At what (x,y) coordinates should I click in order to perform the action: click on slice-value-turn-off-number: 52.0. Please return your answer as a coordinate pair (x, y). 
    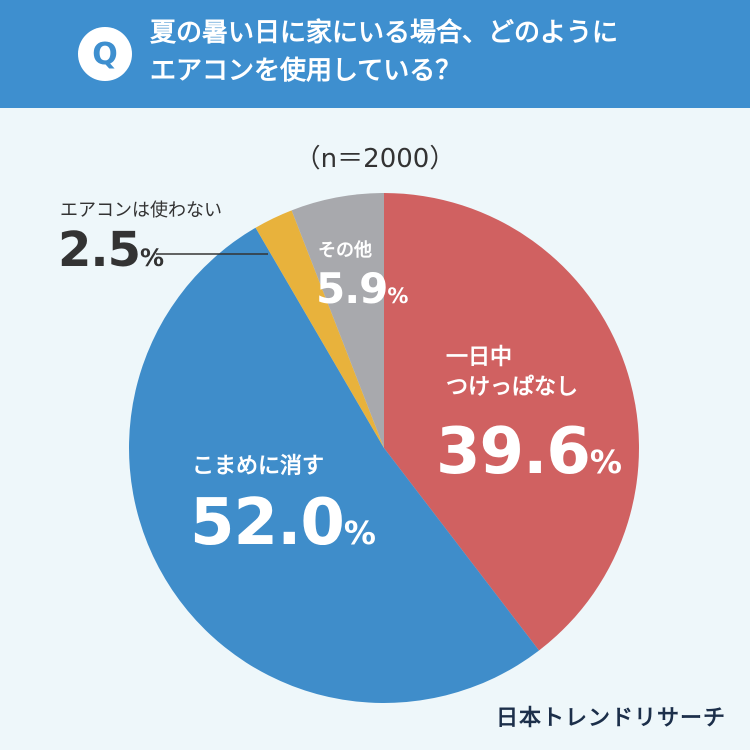
    Looking at the image, I should click on (267, 523).